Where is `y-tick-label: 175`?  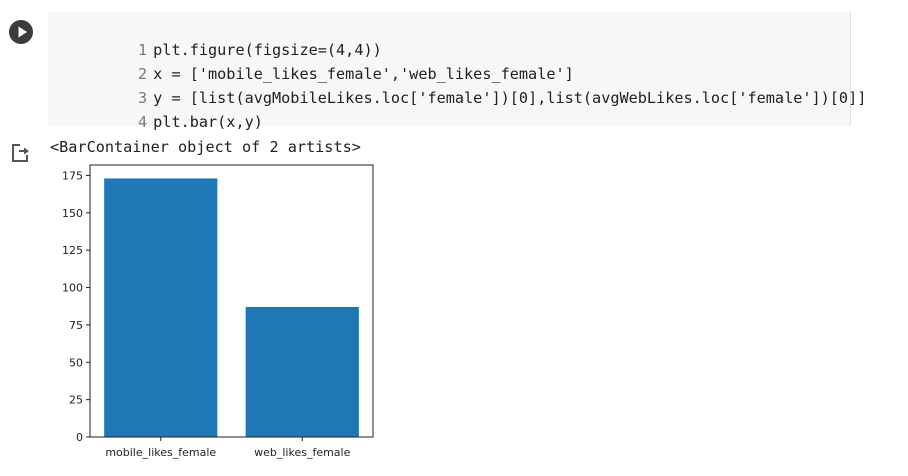 y-tick-label: 175 is located at coordinates (72, 175).